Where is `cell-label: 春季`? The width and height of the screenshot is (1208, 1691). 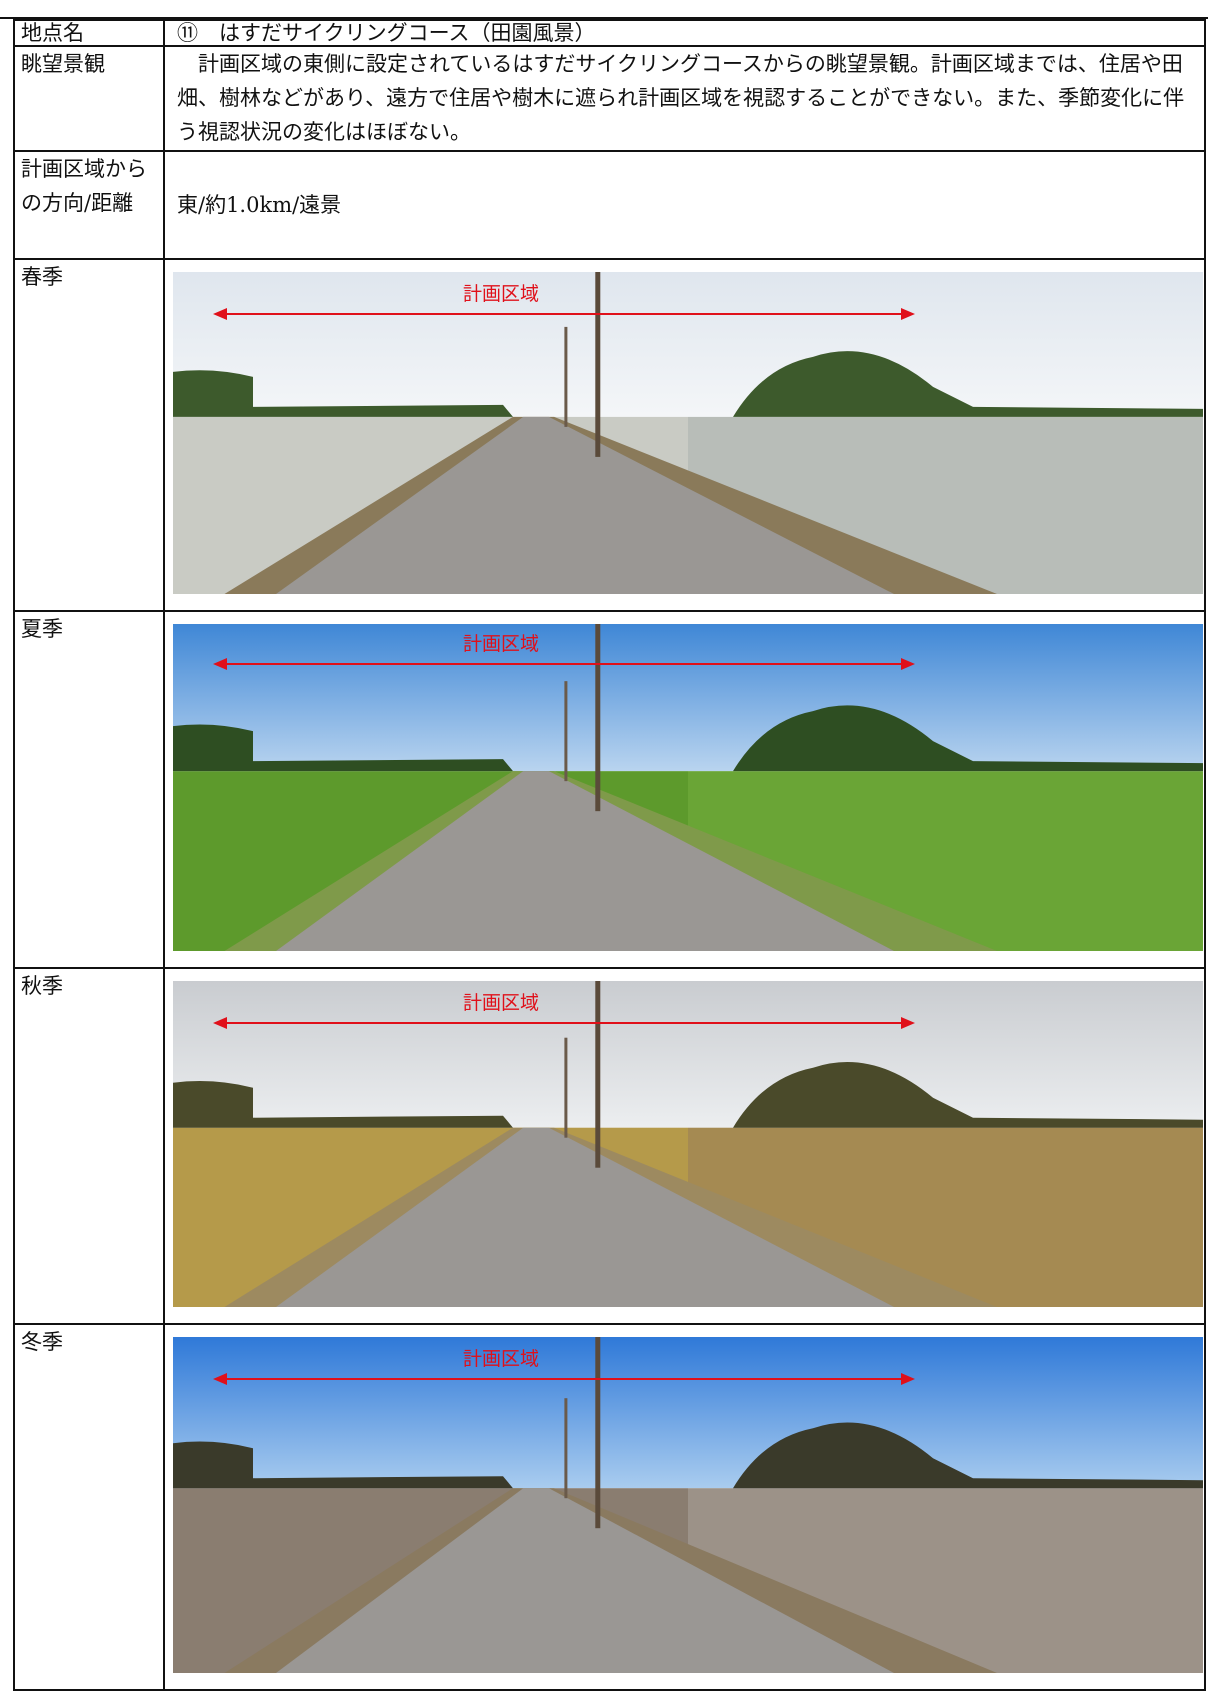 cell-label: 春季 is located at coordinates (89, 435).